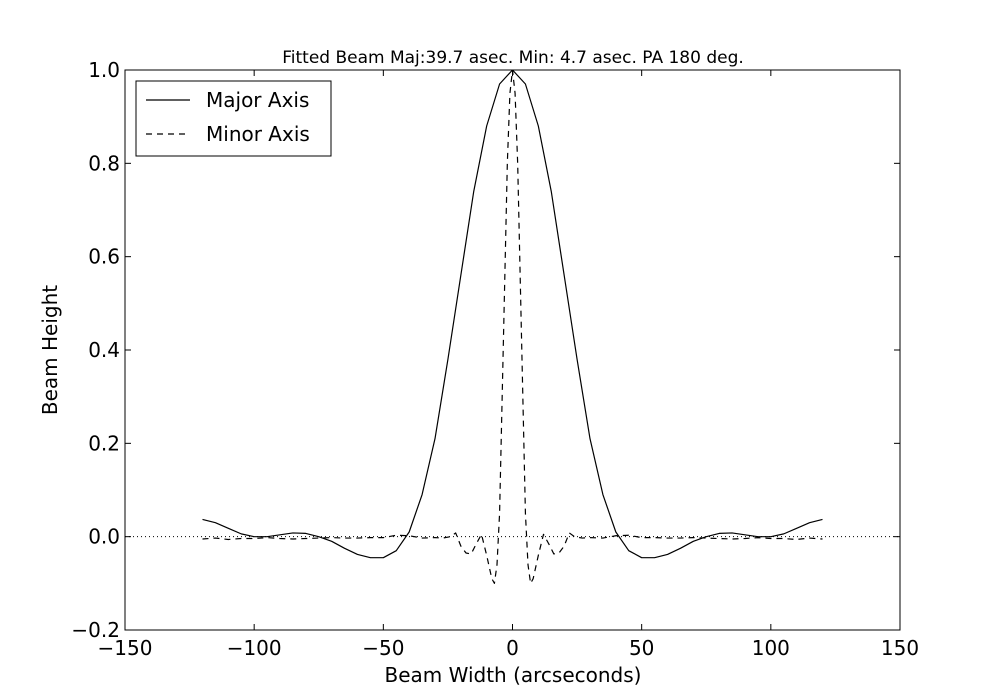 The width and height of the screenshot is (1000, 700). Describe the element at coordinates (104, 257) in the screenshot. I see `y-tick-label: 0.6` at that location.